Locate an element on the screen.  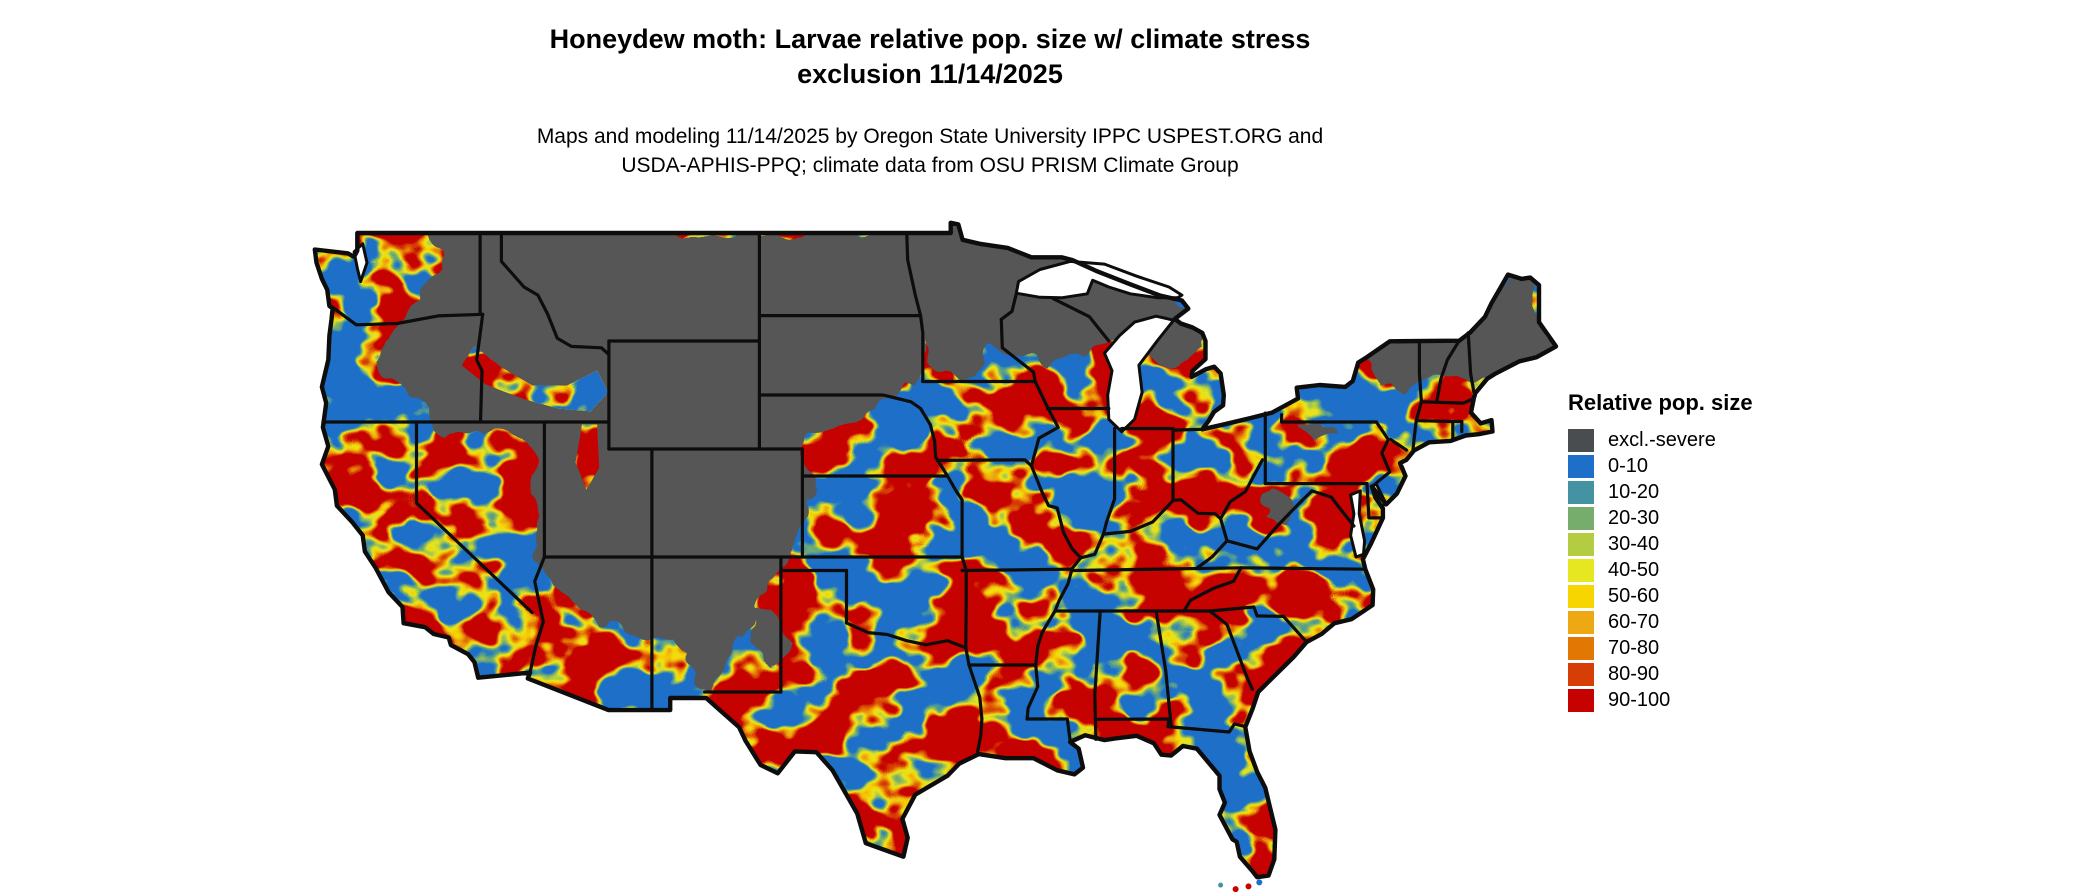
florida-keys is located at coordinates (1240, 885).